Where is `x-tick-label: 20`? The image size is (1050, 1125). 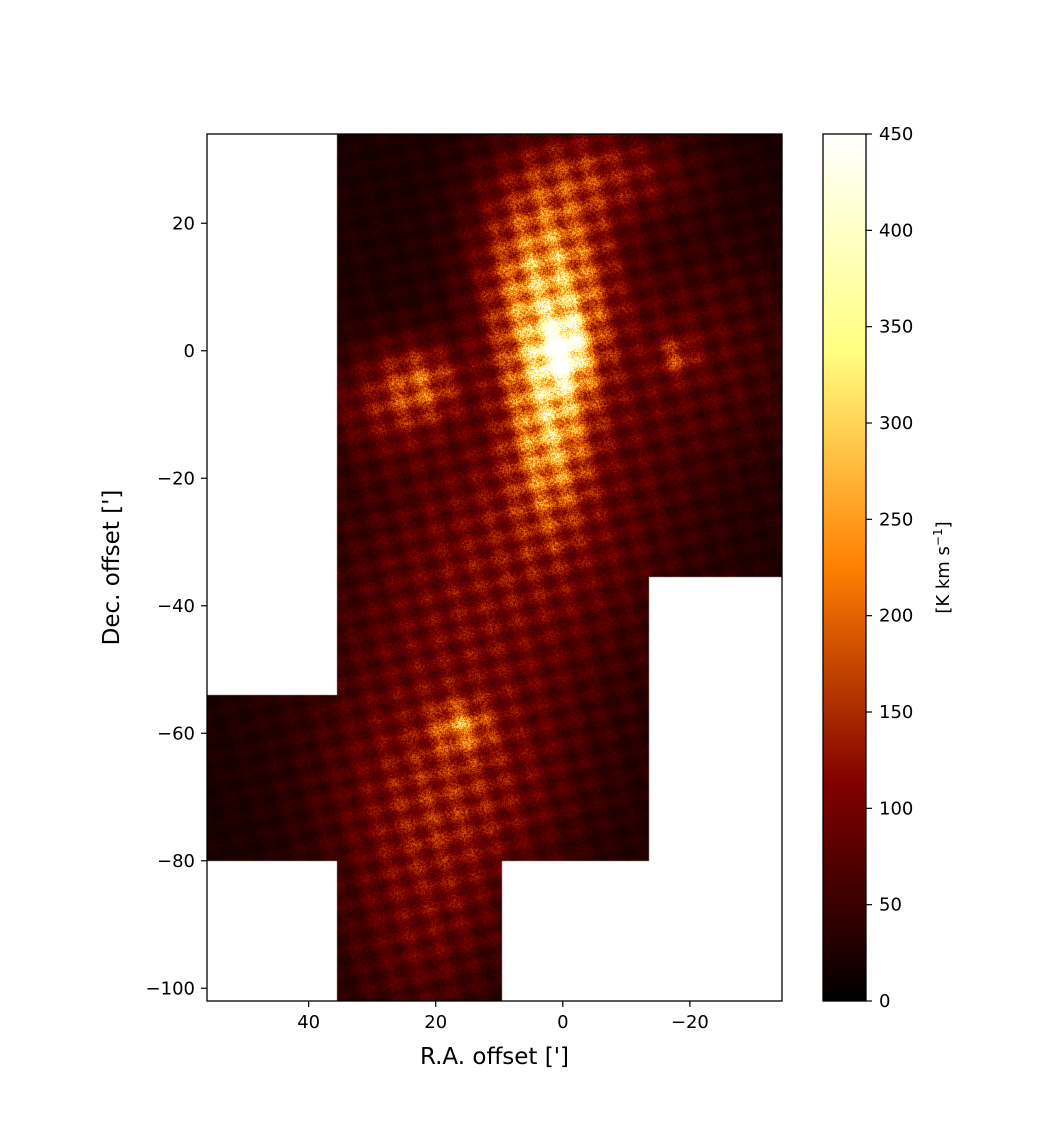
x-tick-label: 20 is located at coordinates (435, 1022).